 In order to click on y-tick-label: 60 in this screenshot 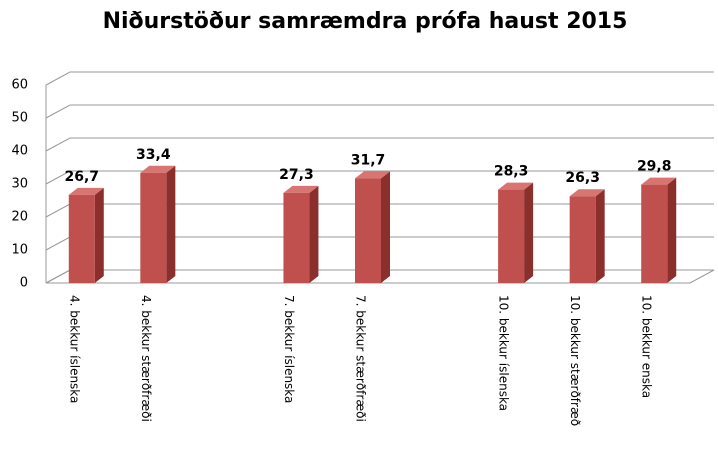, I will do `click(19, 85)`.